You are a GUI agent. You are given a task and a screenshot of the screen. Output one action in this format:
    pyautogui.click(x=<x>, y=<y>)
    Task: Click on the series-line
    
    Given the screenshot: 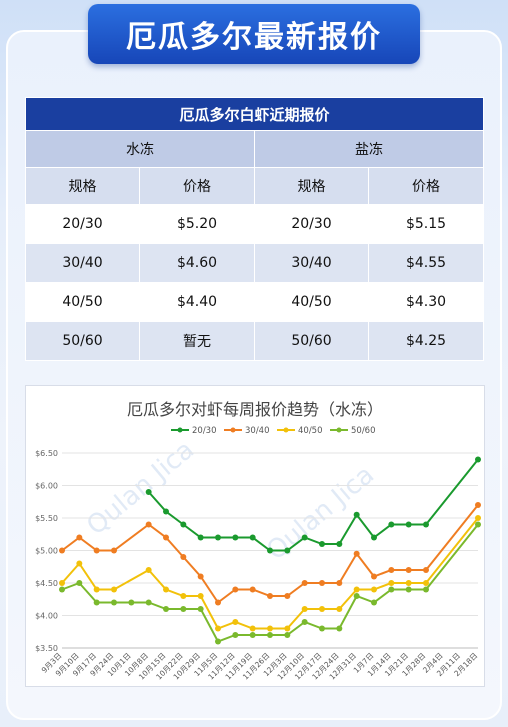 What is the action you would take?
    pyautogui.click(x=270, y=573)
    